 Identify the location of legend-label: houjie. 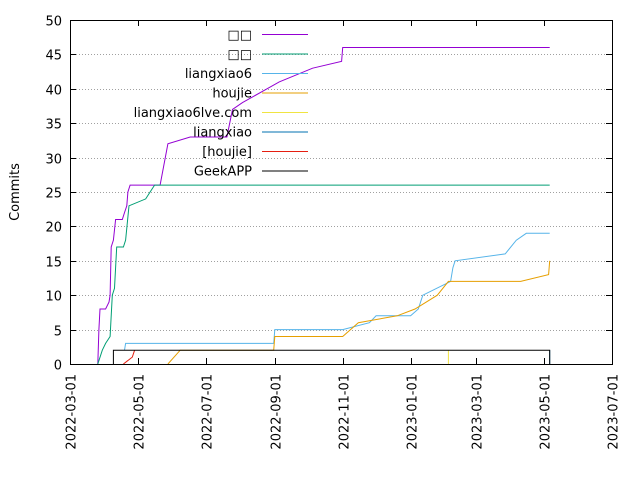
(232, 94).